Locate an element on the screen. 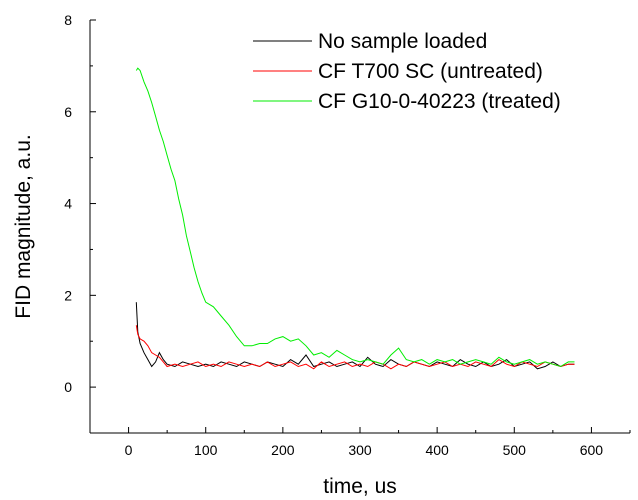 This screenshot has height=500, width=638. y-tick-label: 4 is located at coordinates (68, 204).